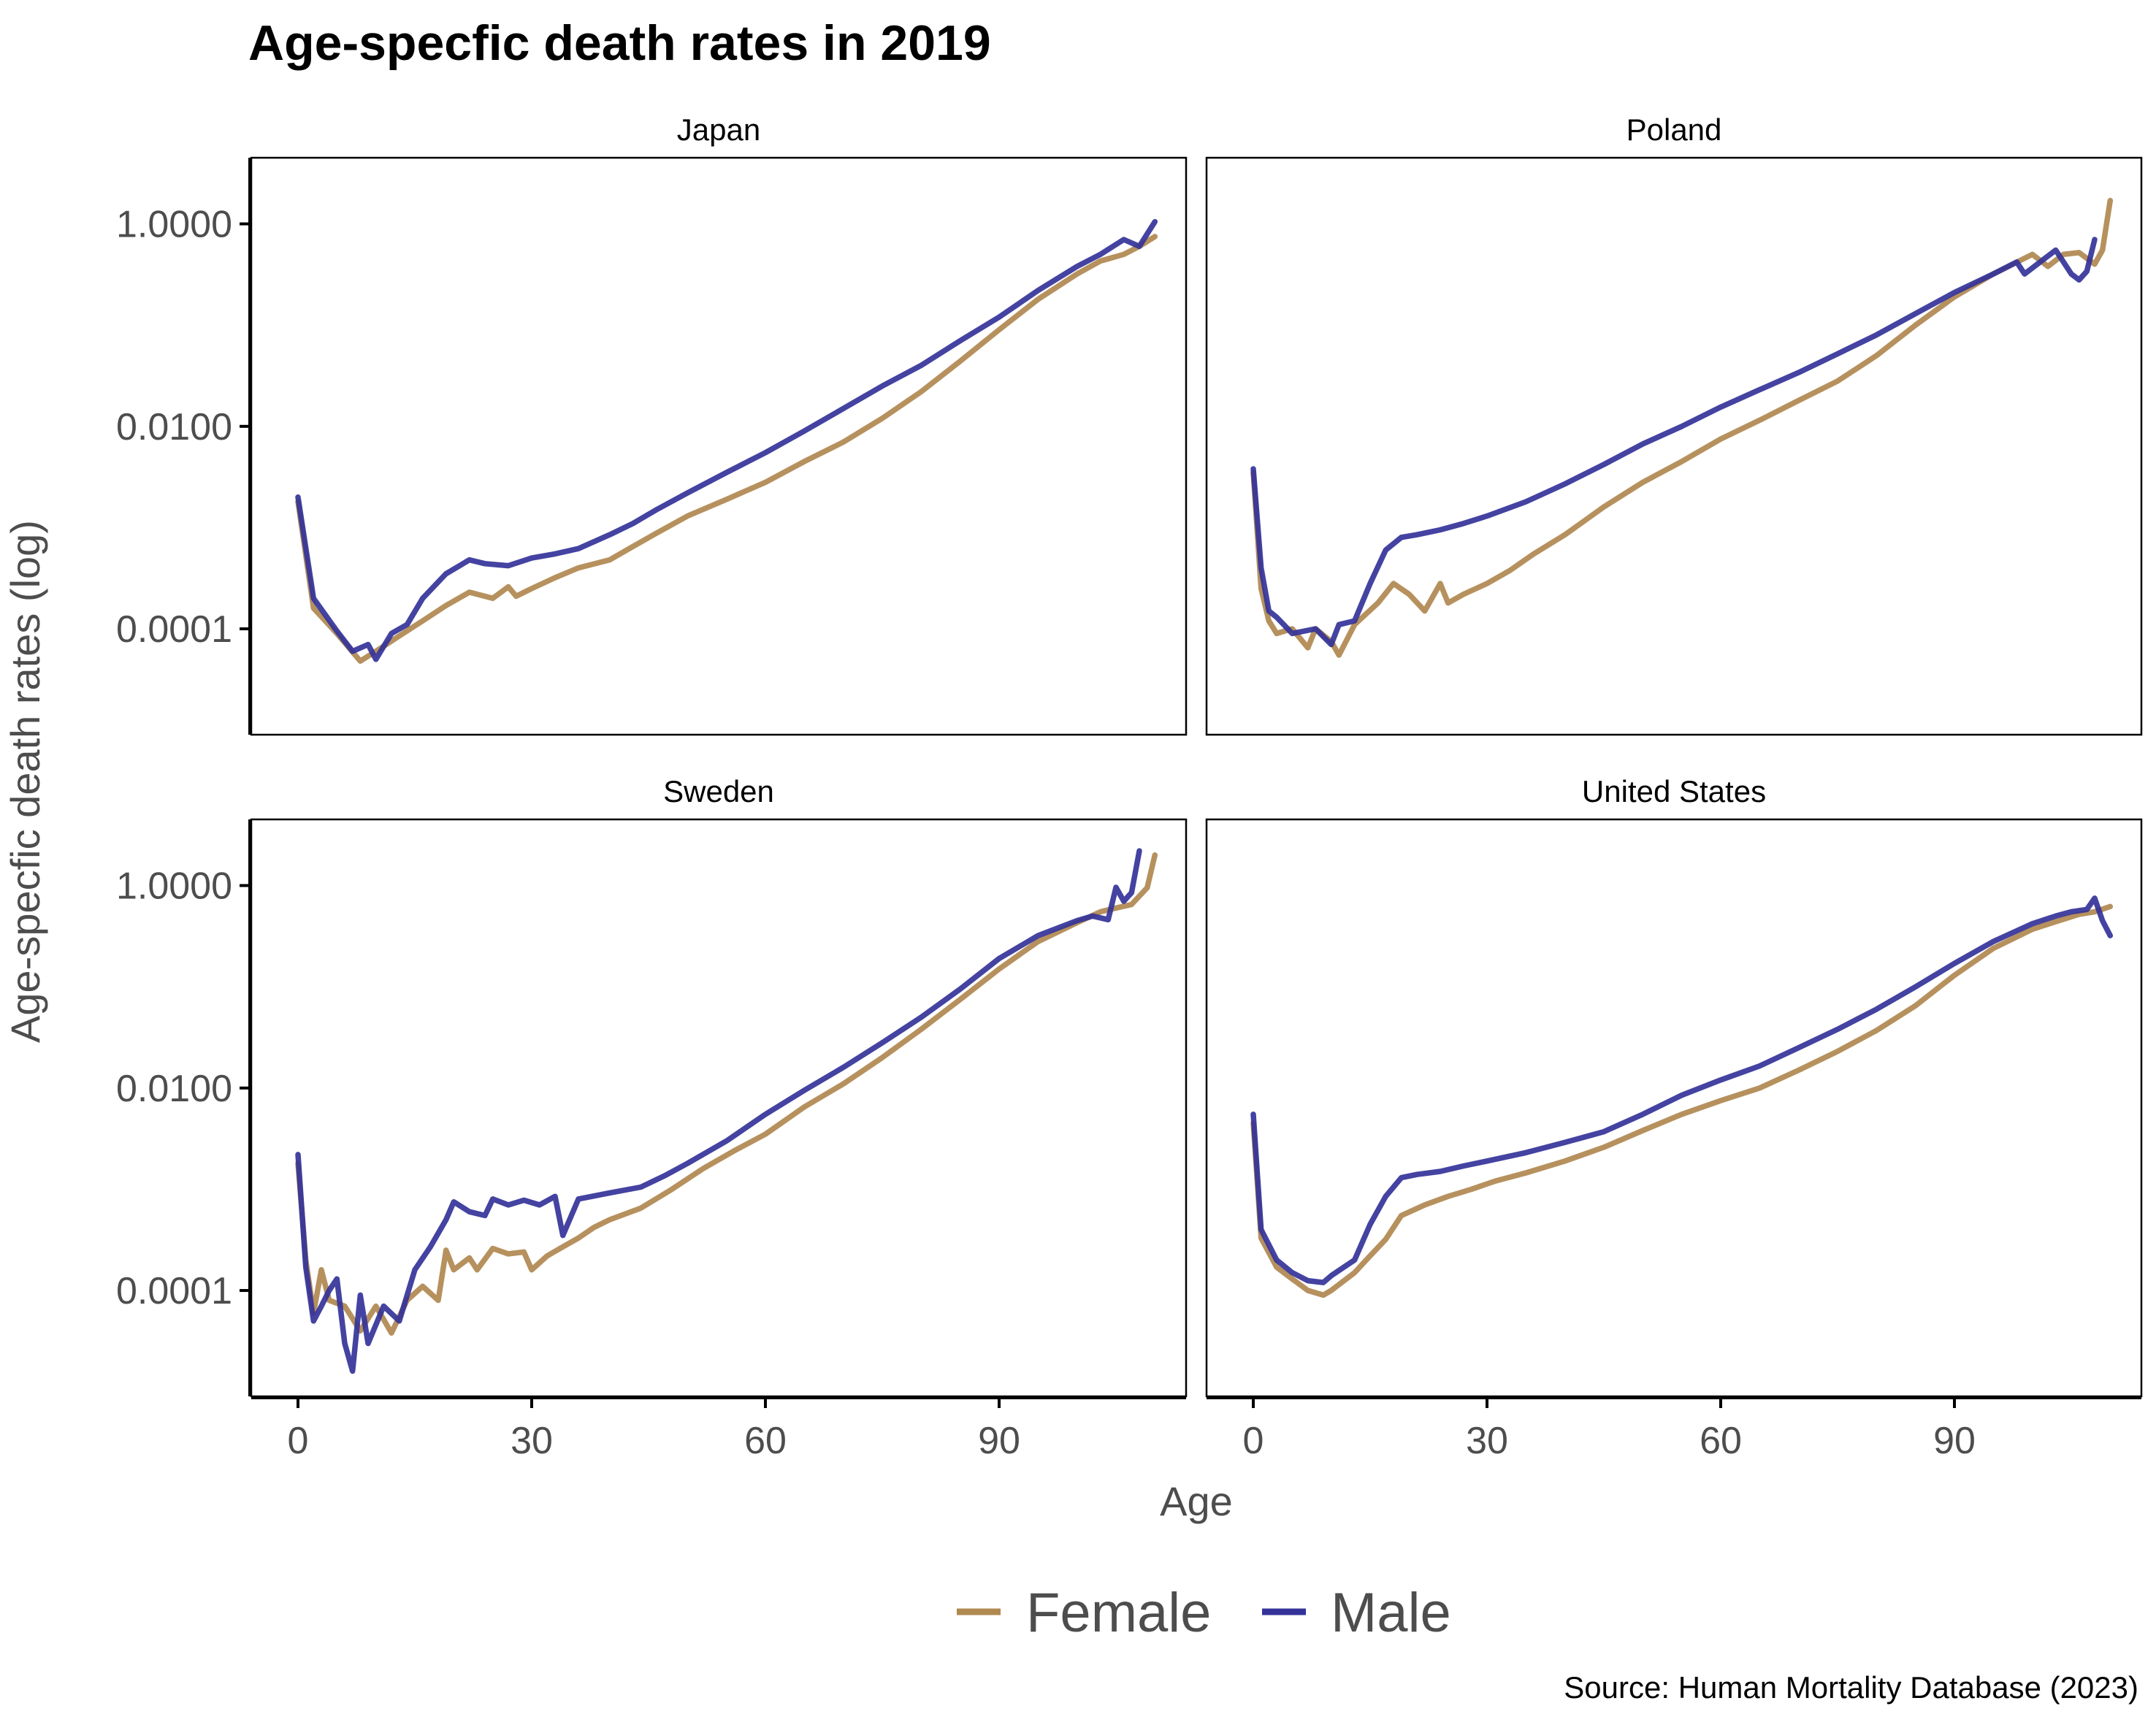  What do you see at coordinates (620, 43) in the screenshot?
I see `chart-title: Age-specfic death rates in 2019` at bounding box center [620, 43].